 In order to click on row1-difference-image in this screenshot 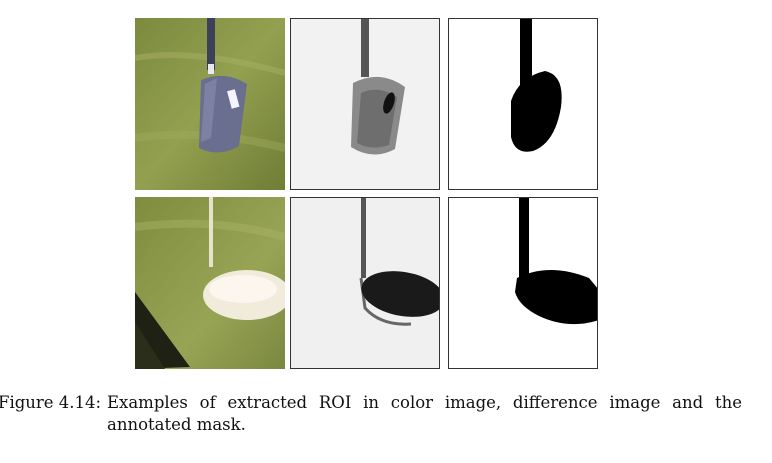, I will do `click(365, 104)`.